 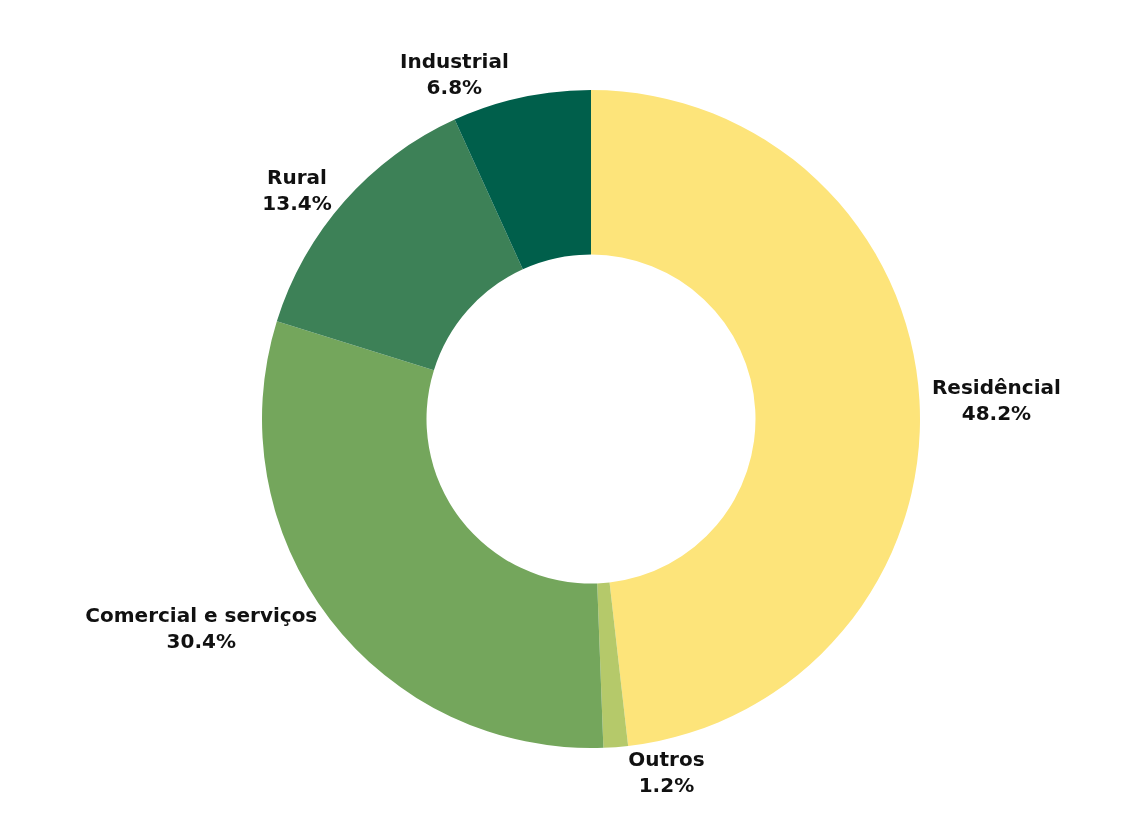 I want to click on donut-slice, so click(x=613, y=665).